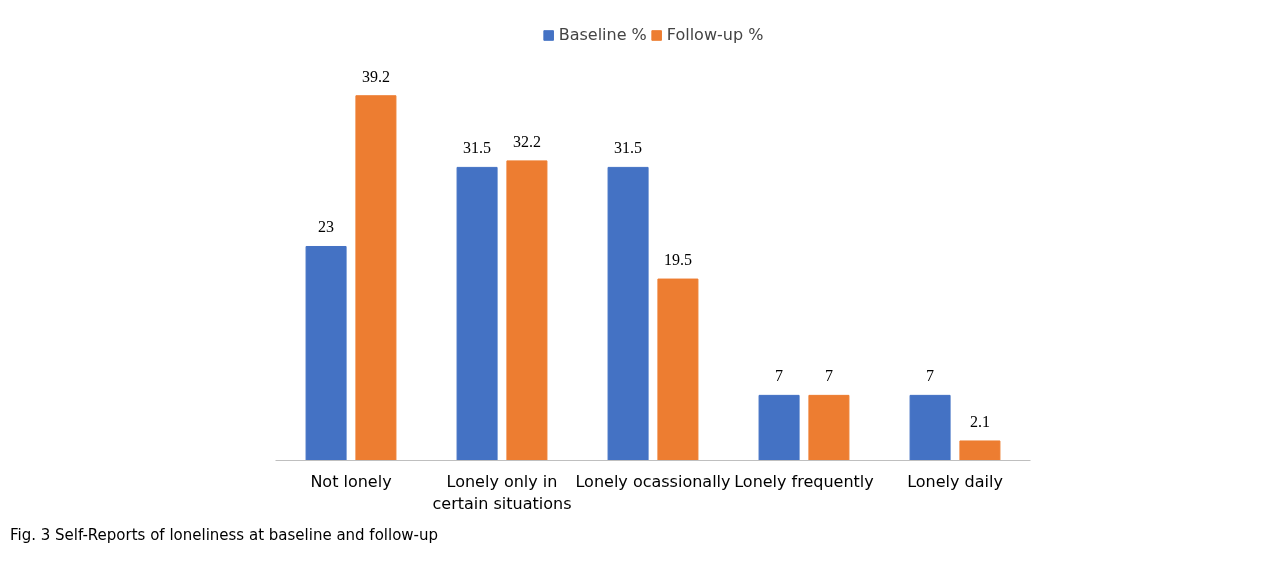  What do you see at coordinates (502, 492) in the screenshot?
I see `x-tick-label: Lonely only in certain situations` at bounding box center [502, 492].